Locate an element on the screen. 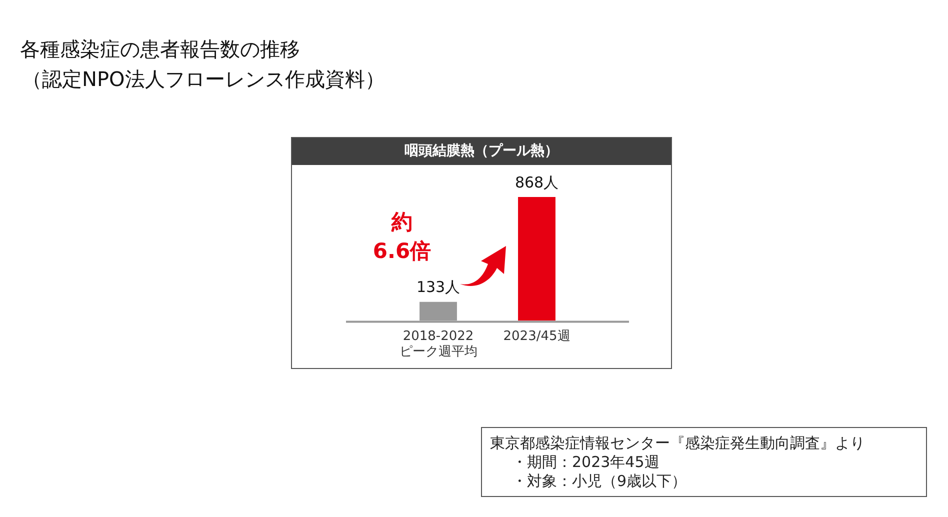  annotation: 約 is located at coordinates (402, 222).